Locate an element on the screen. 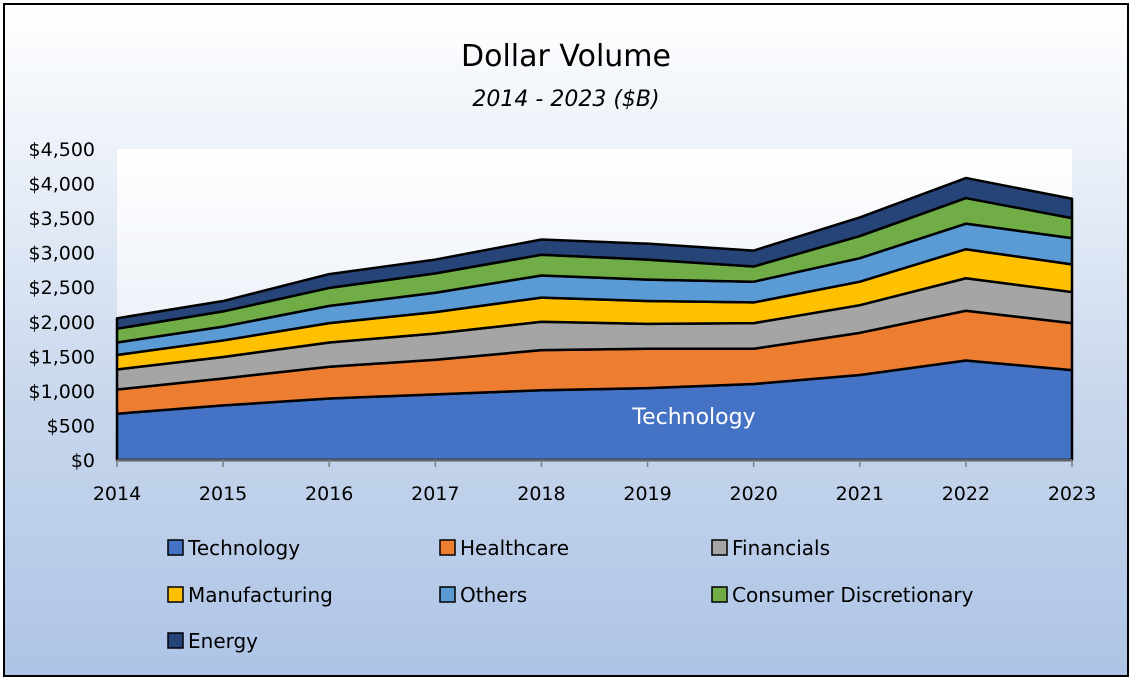 The image size is (1132, 680). technology-area-label: Technology is located at coordinates (693, 417).